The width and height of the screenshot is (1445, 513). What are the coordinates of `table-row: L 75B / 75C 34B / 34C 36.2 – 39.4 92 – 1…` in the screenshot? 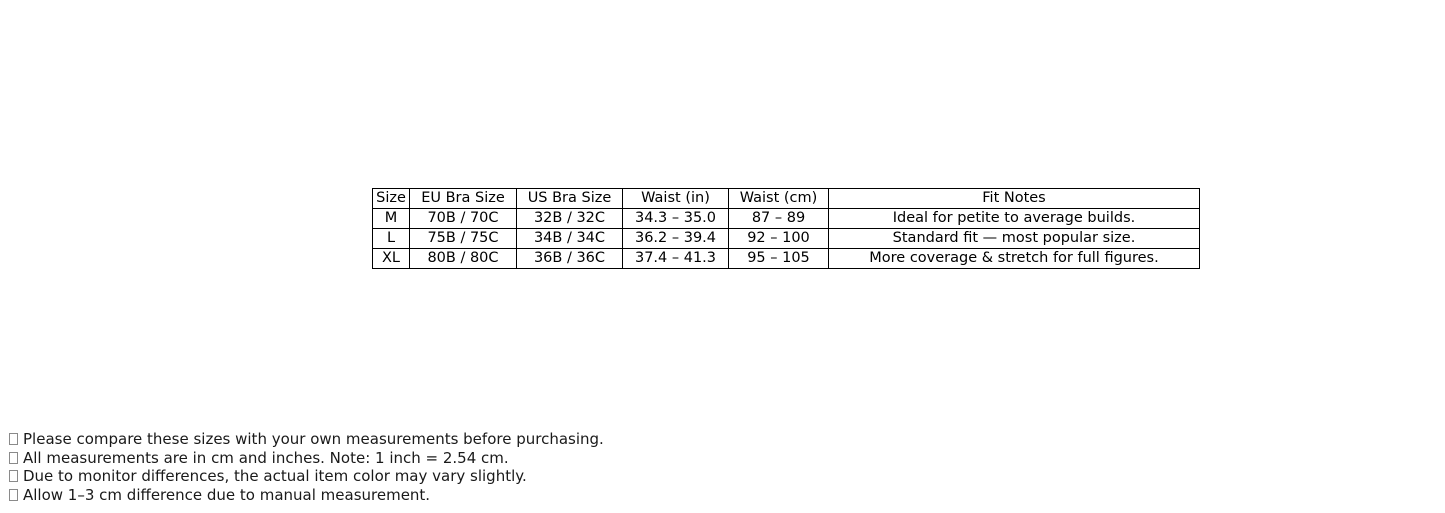 It's located at (786, 238).